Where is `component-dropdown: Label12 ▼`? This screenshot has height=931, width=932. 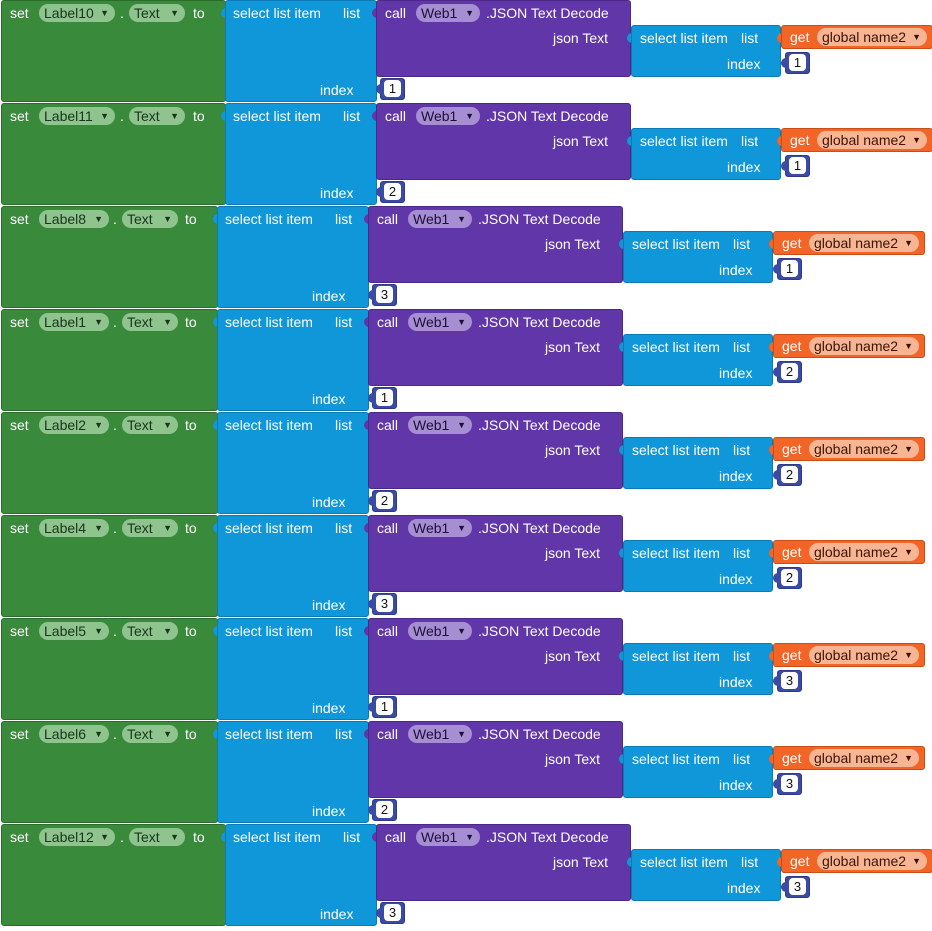
component-dropdown: Label12 ▼ is located at coordinates (77, 837).